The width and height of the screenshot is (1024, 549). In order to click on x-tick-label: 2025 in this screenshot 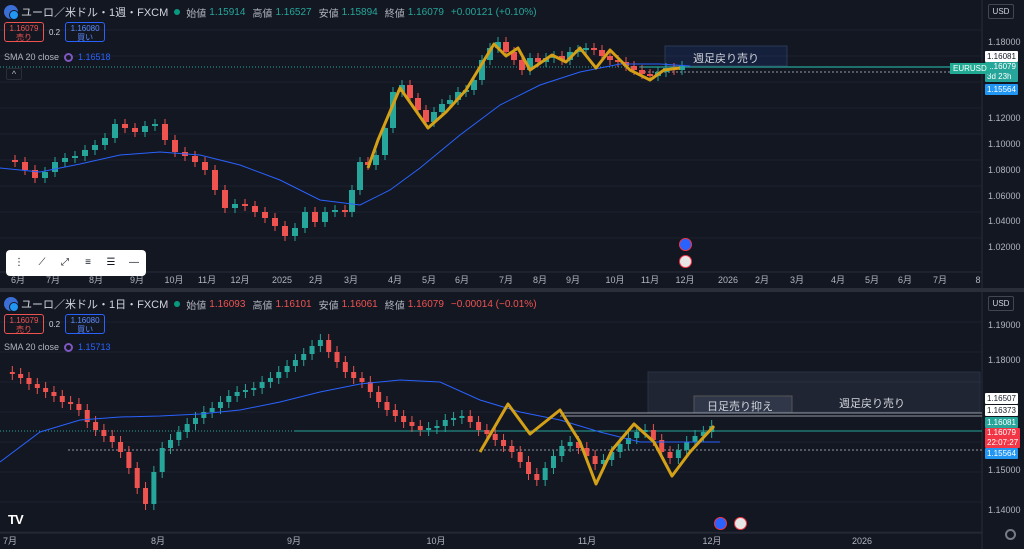, I will do `click(282, 280)`.